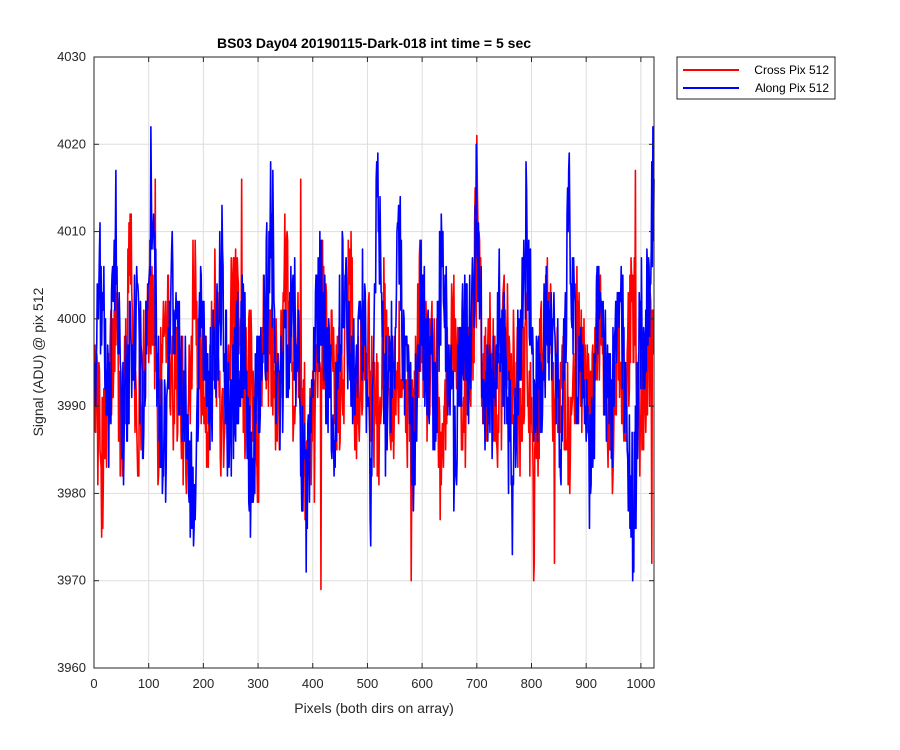 This screenshot has height=750, width=900. What do you see at coordinates (71, 492) in the screenshot?
I see `y-tick-label: 3980` at bounding box center [71, 492].